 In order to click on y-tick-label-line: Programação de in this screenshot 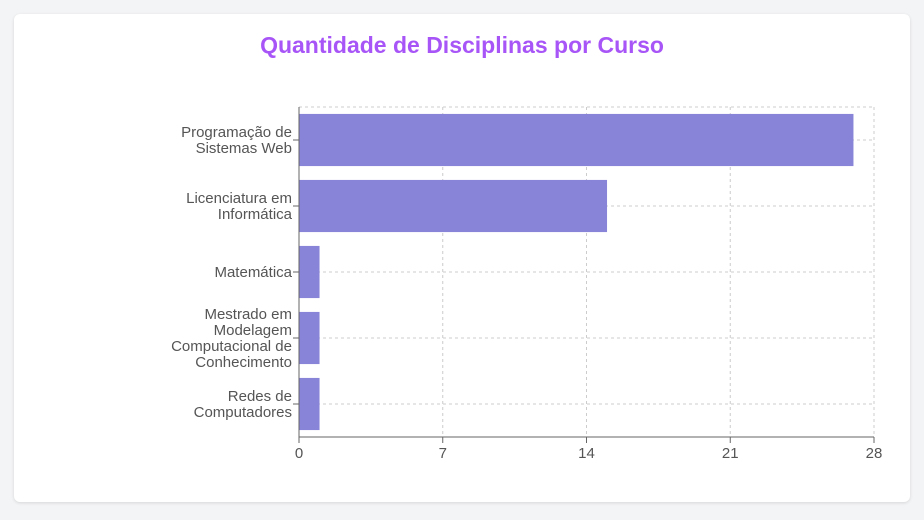, I will do `click(236, 132)`.